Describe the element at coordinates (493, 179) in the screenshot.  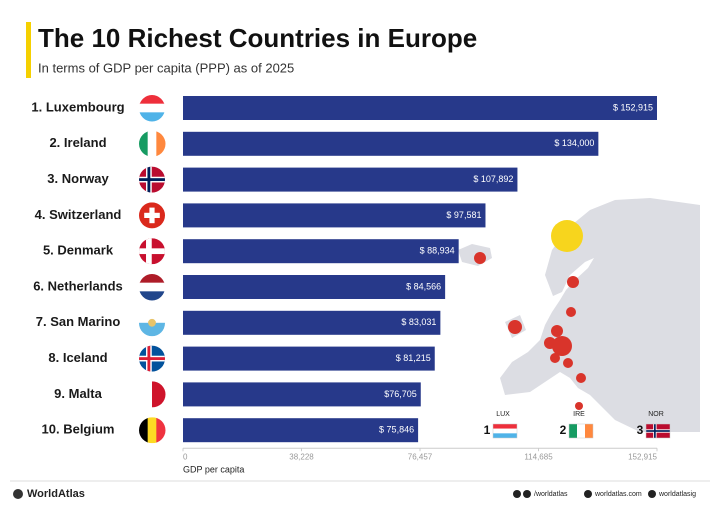
I see `value-label: $ 107,892` at that location.